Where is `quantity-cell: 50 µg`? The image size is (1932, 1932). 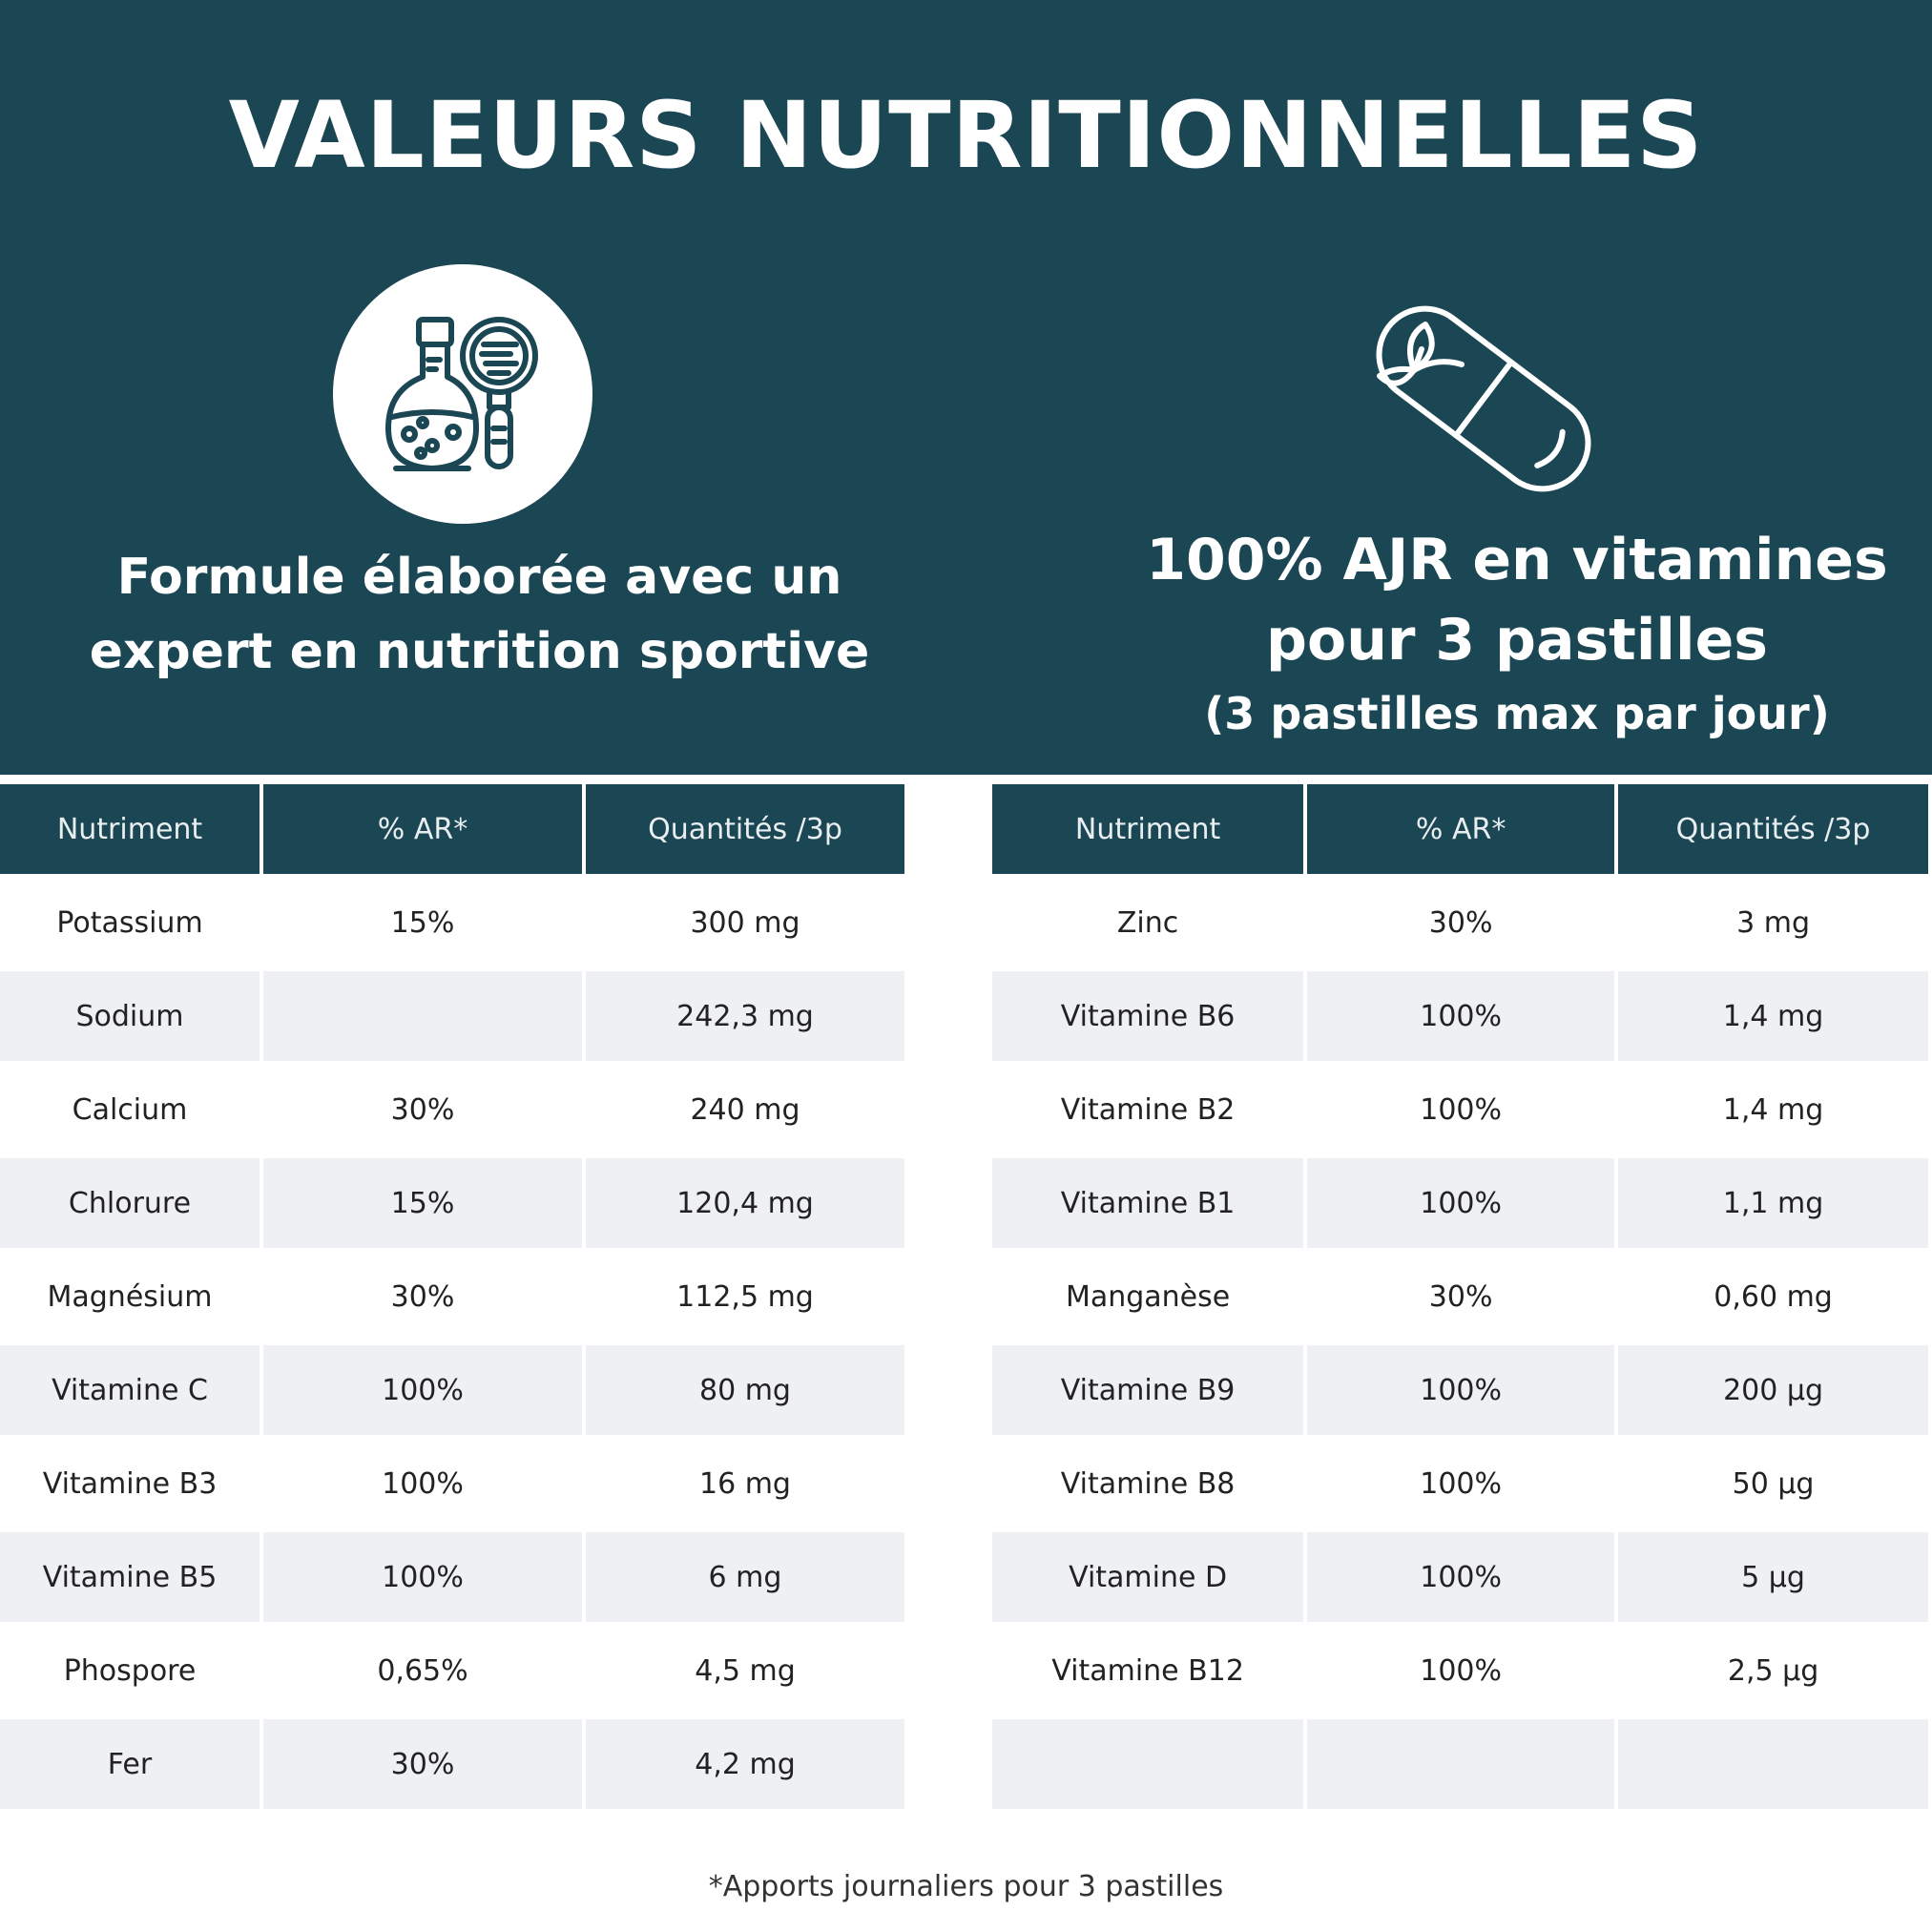
quantity-cell: 50 µg is located at coordinates (1773, 1483).